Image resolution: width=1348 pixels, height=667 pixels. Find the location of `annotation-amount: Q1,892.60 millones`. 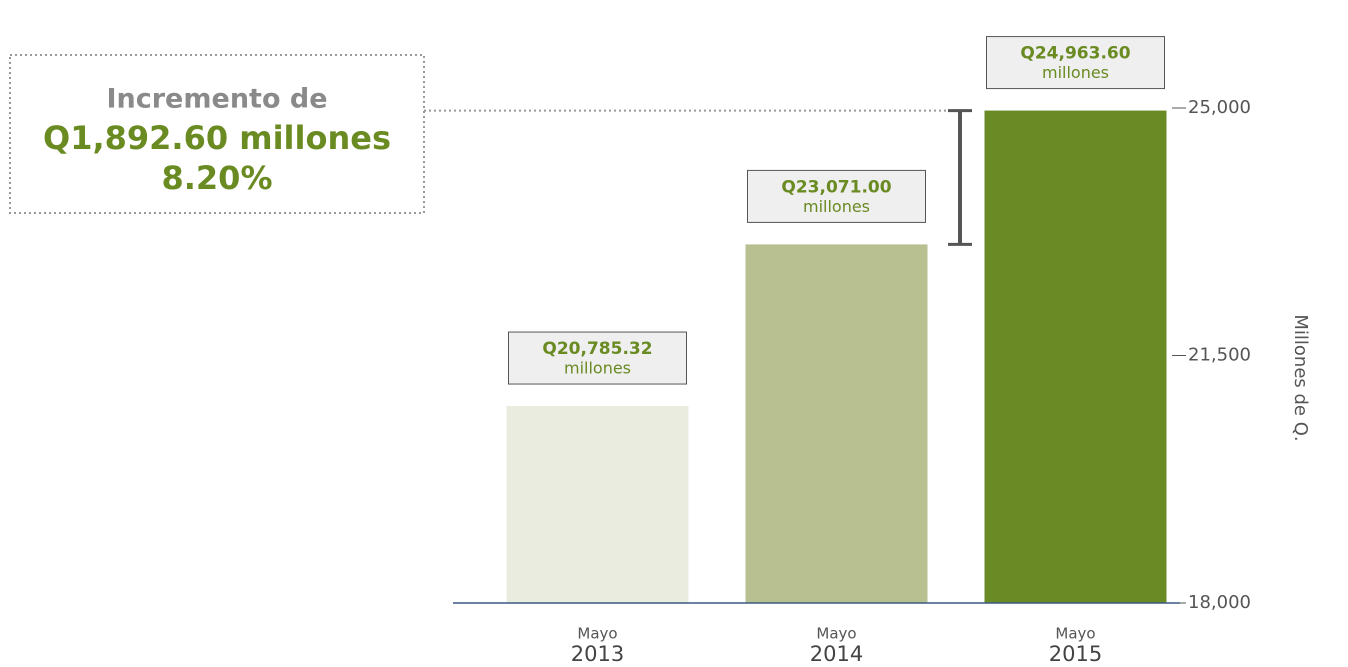

annotation-amount: Q1,892.60 millones is located at coordinates (217, 138).